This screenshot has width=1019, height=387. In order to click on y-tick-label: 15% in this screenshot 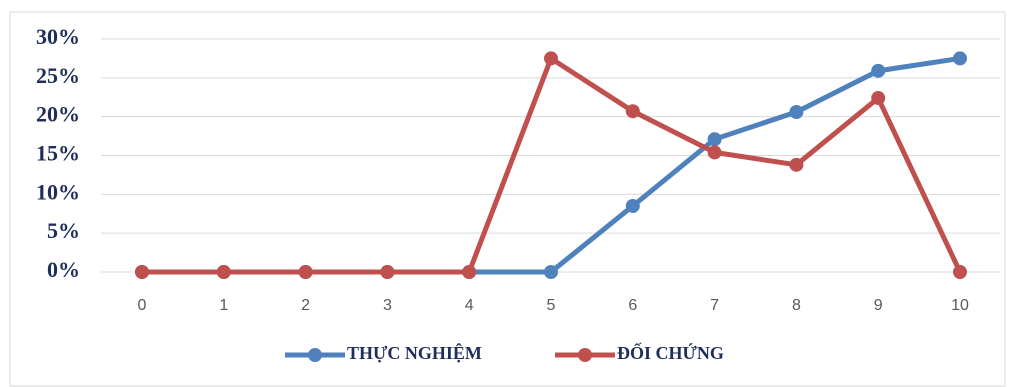, I will do `click(58, 153)`.